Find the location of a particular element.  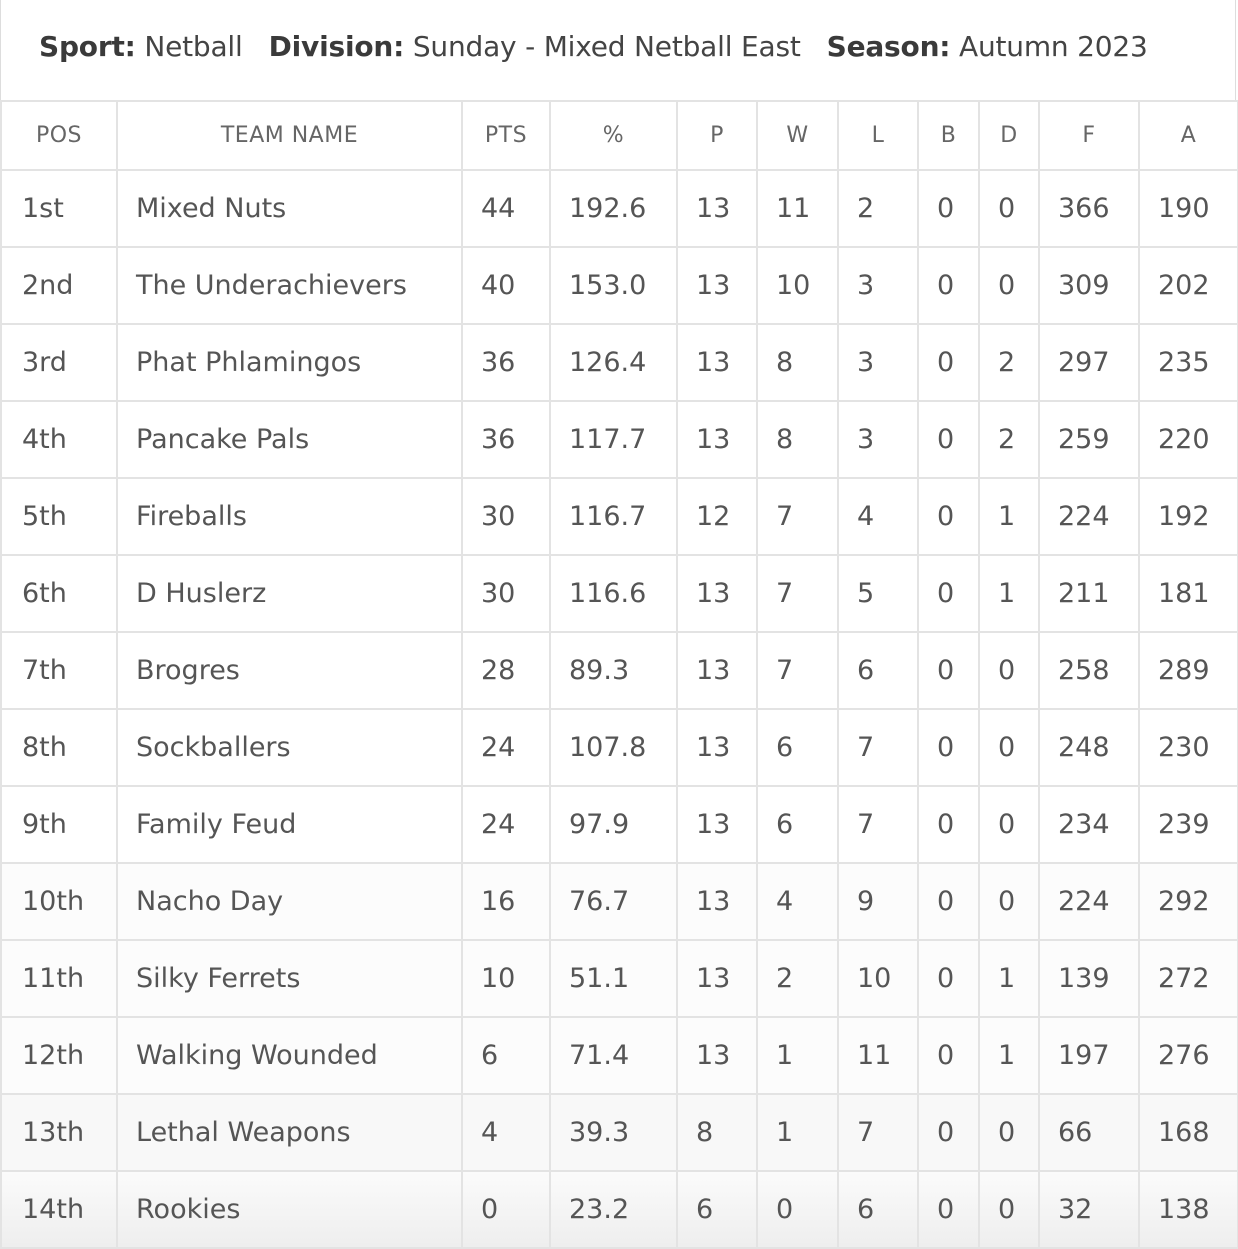

column-header-for: F is located at coordinates (1089, 135).